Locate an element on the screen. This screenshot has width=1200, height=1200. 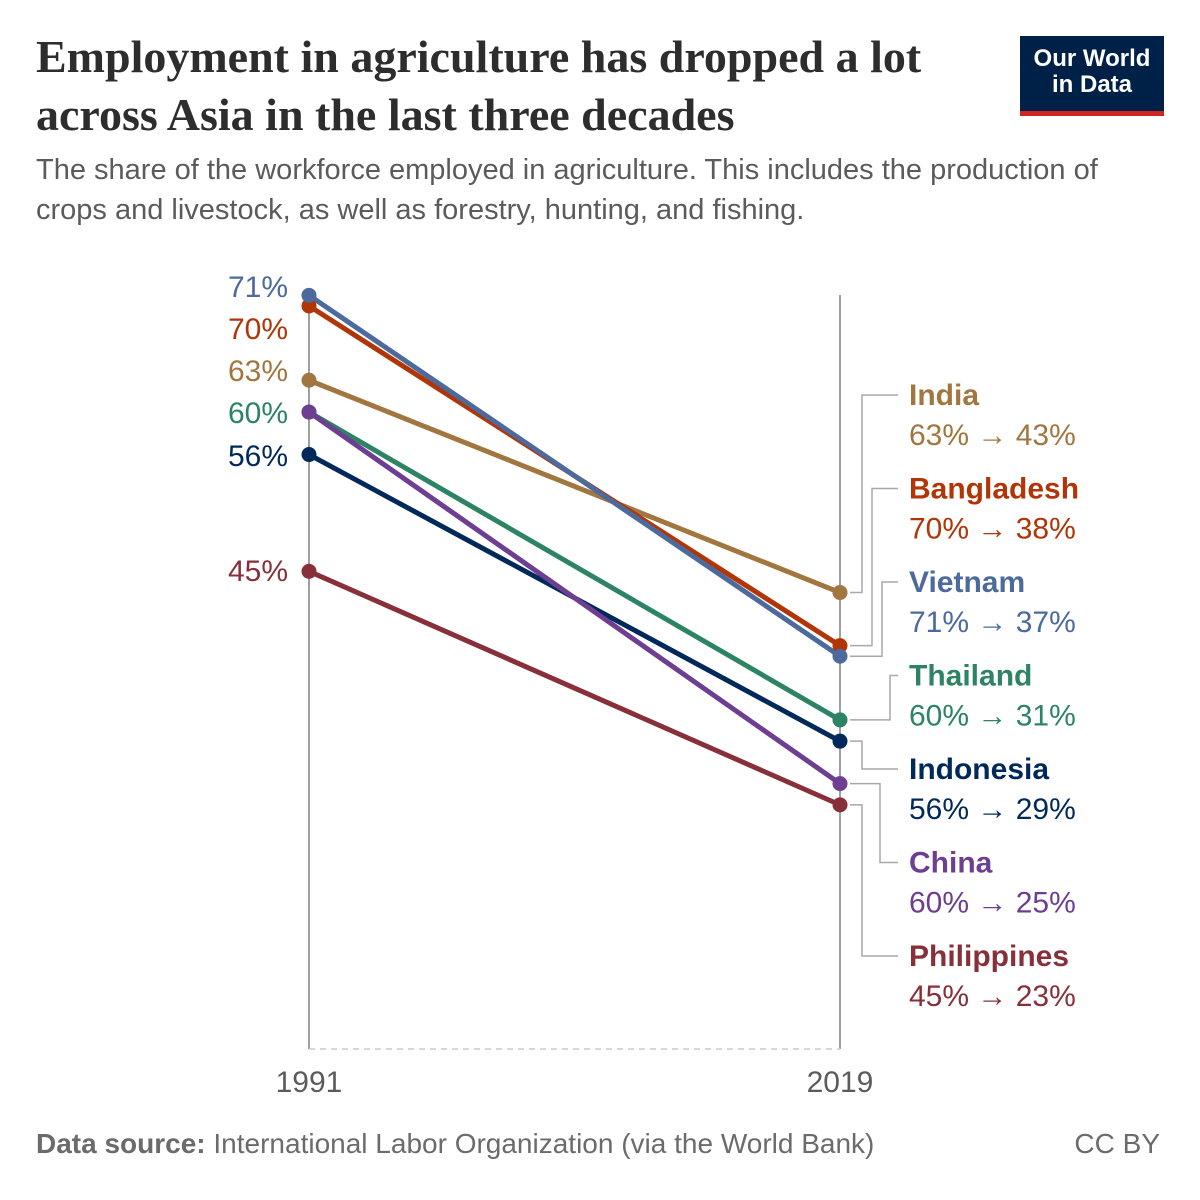
series-name-label-india: India is located at coordinates (944, 395).